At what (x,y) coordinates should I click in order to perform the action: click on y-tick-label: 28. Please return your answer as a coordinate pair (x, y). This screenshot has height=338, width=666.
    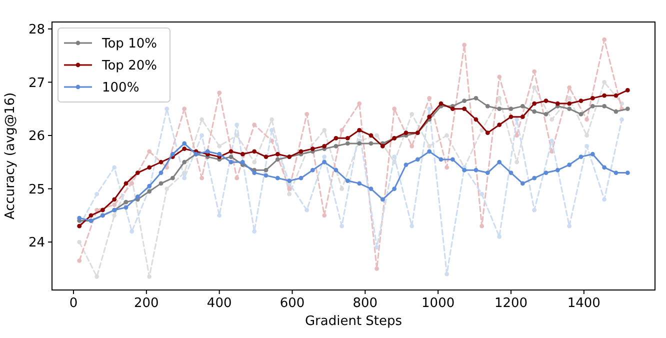
    Looking at the image, I should click on (36, 30).